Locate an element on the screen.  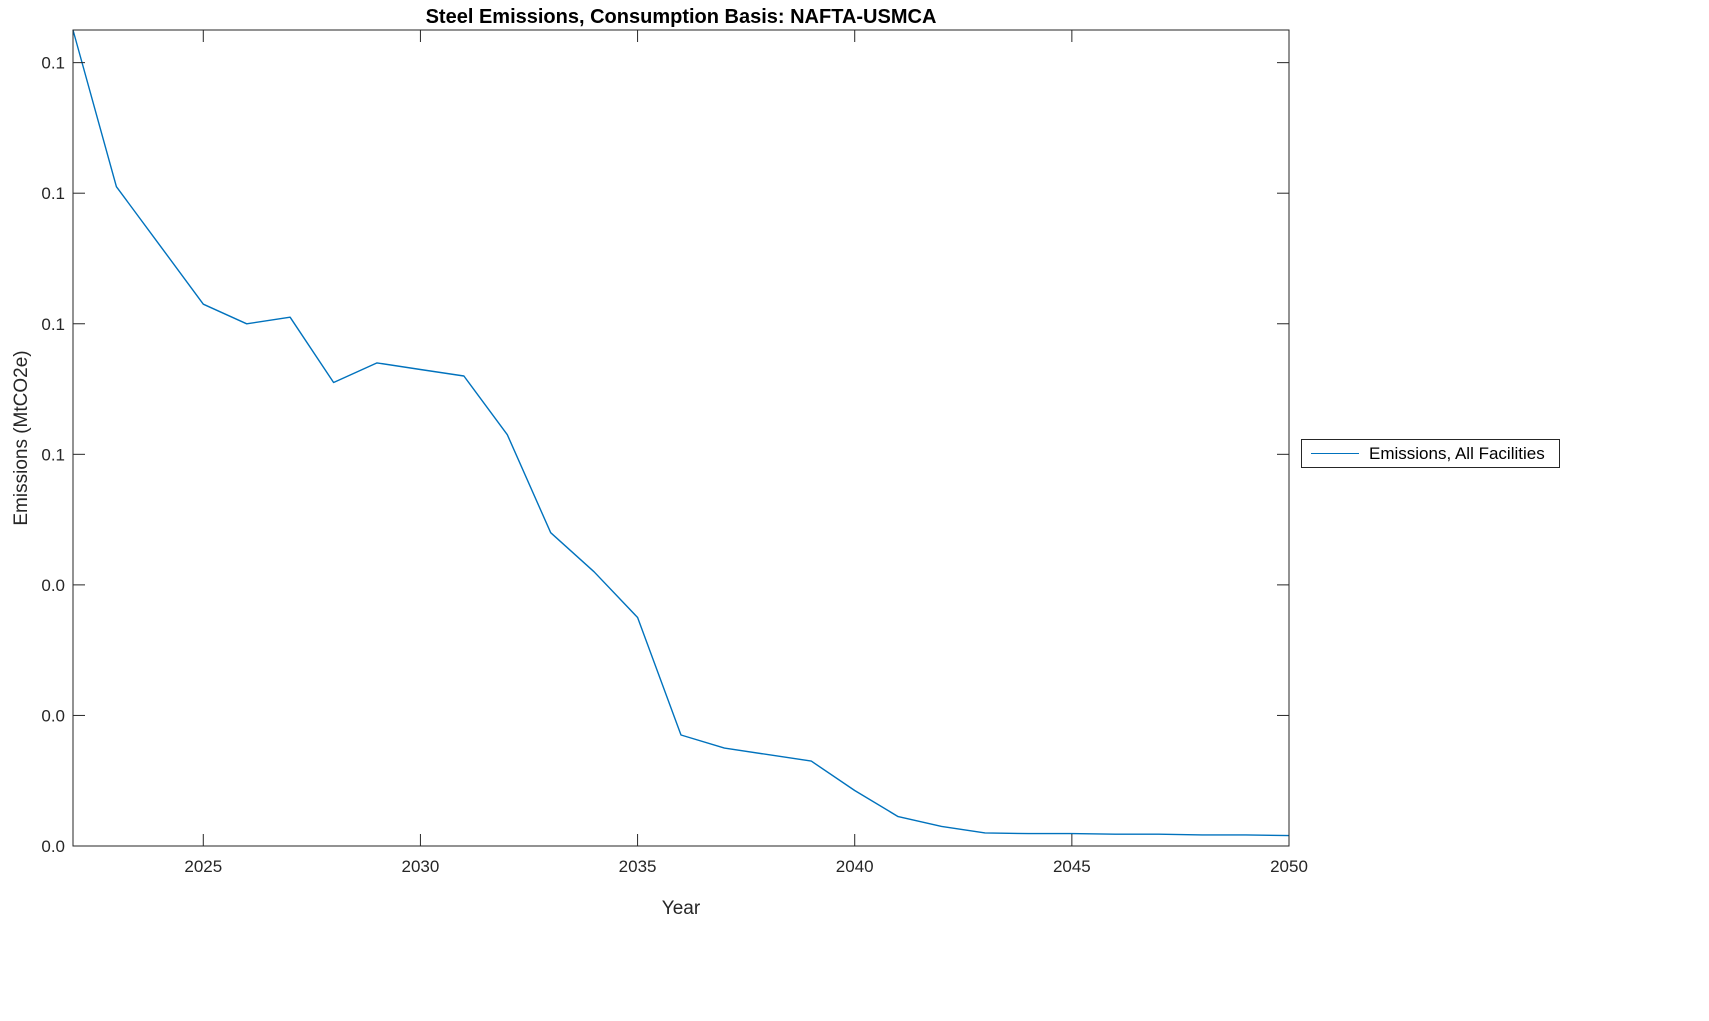
x-tick-label: 2050 is located at coordinates (1289, 866).